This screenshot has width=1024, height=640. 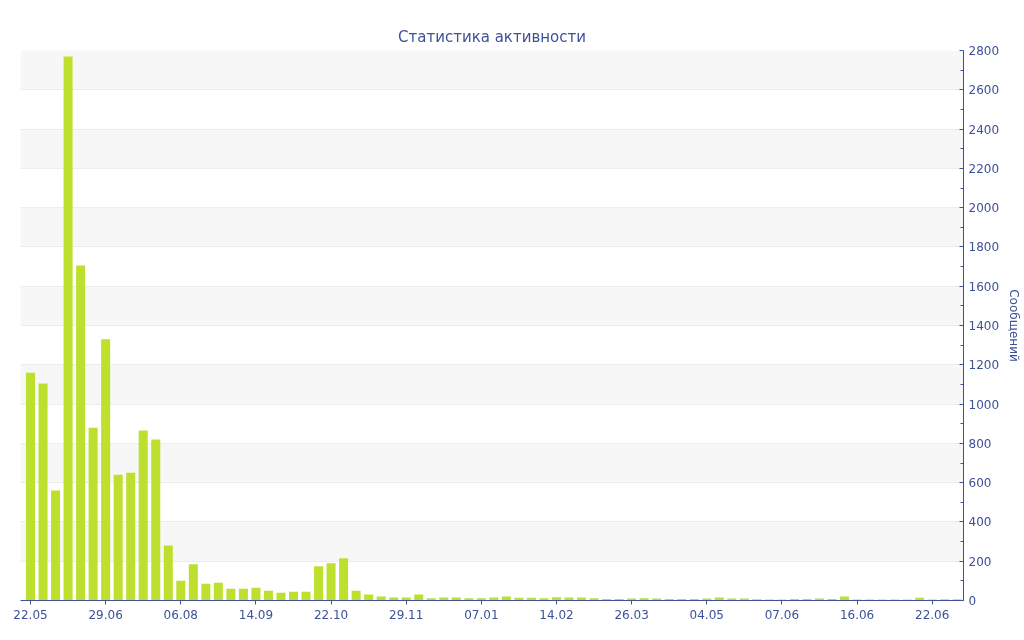 What do you see at coordinates (984, 208) in the screenshot?
I see `y2-tick-label: 2000` at bounding box center [984, 208].